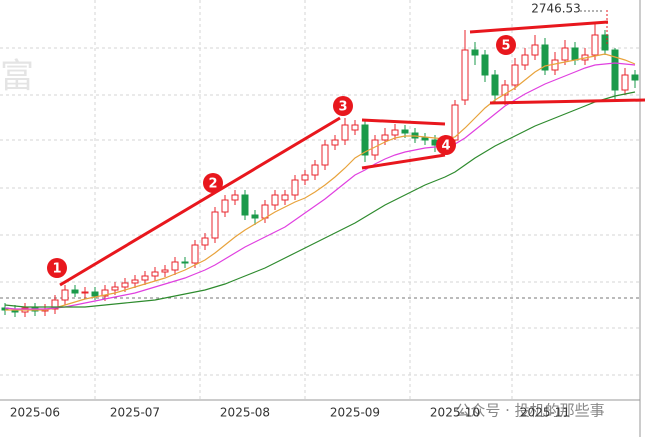  I want to click on marker-label: 4, so click(445, 146).